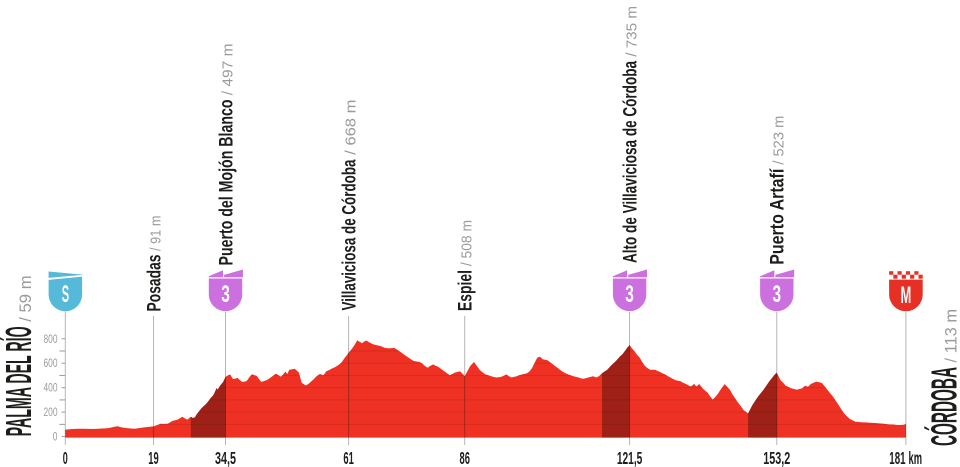 The width and height of the screenshot is (960, 467). I want to click on svg-text: 800, so click(51, 340).